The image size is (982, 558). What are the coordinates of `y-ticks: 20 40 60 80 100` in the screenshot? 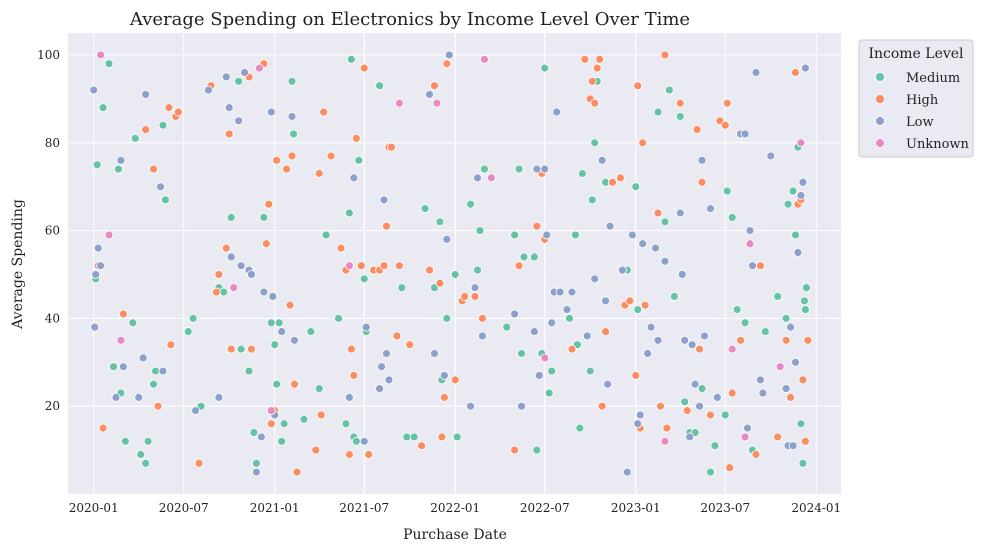 It's located at (48, 230).